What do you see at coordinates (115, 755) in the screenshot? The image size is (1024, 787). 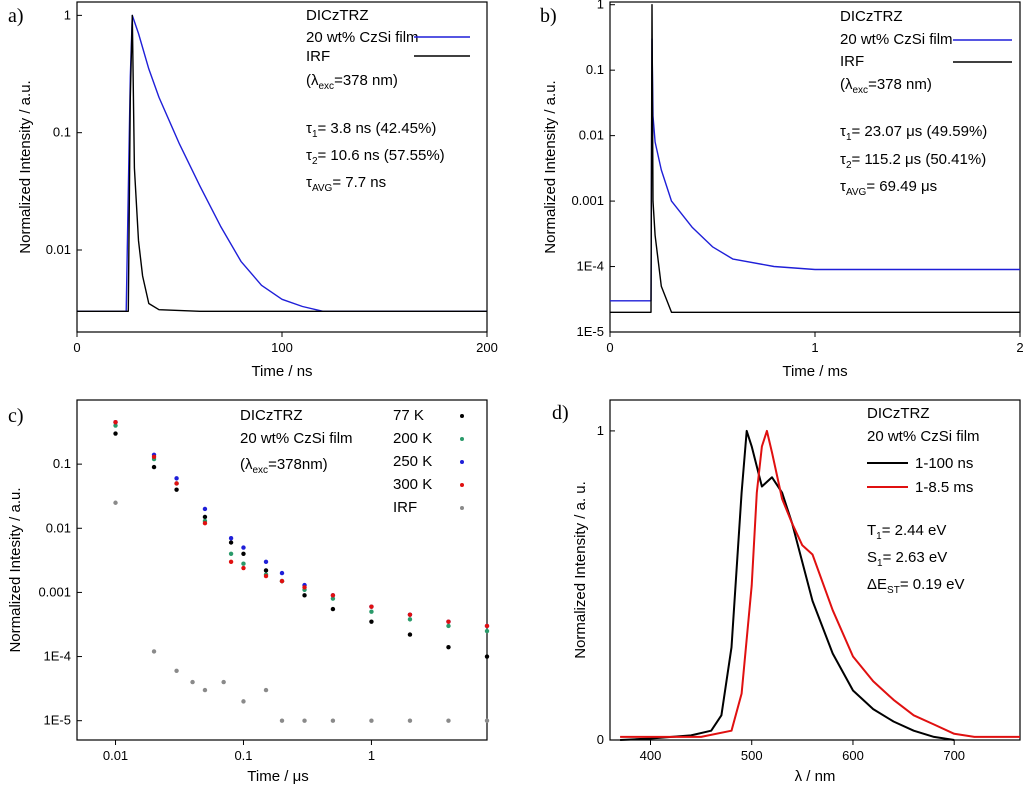 I see `panel-c-x-tick-label: 0.01` at bounding box center [115, 755].